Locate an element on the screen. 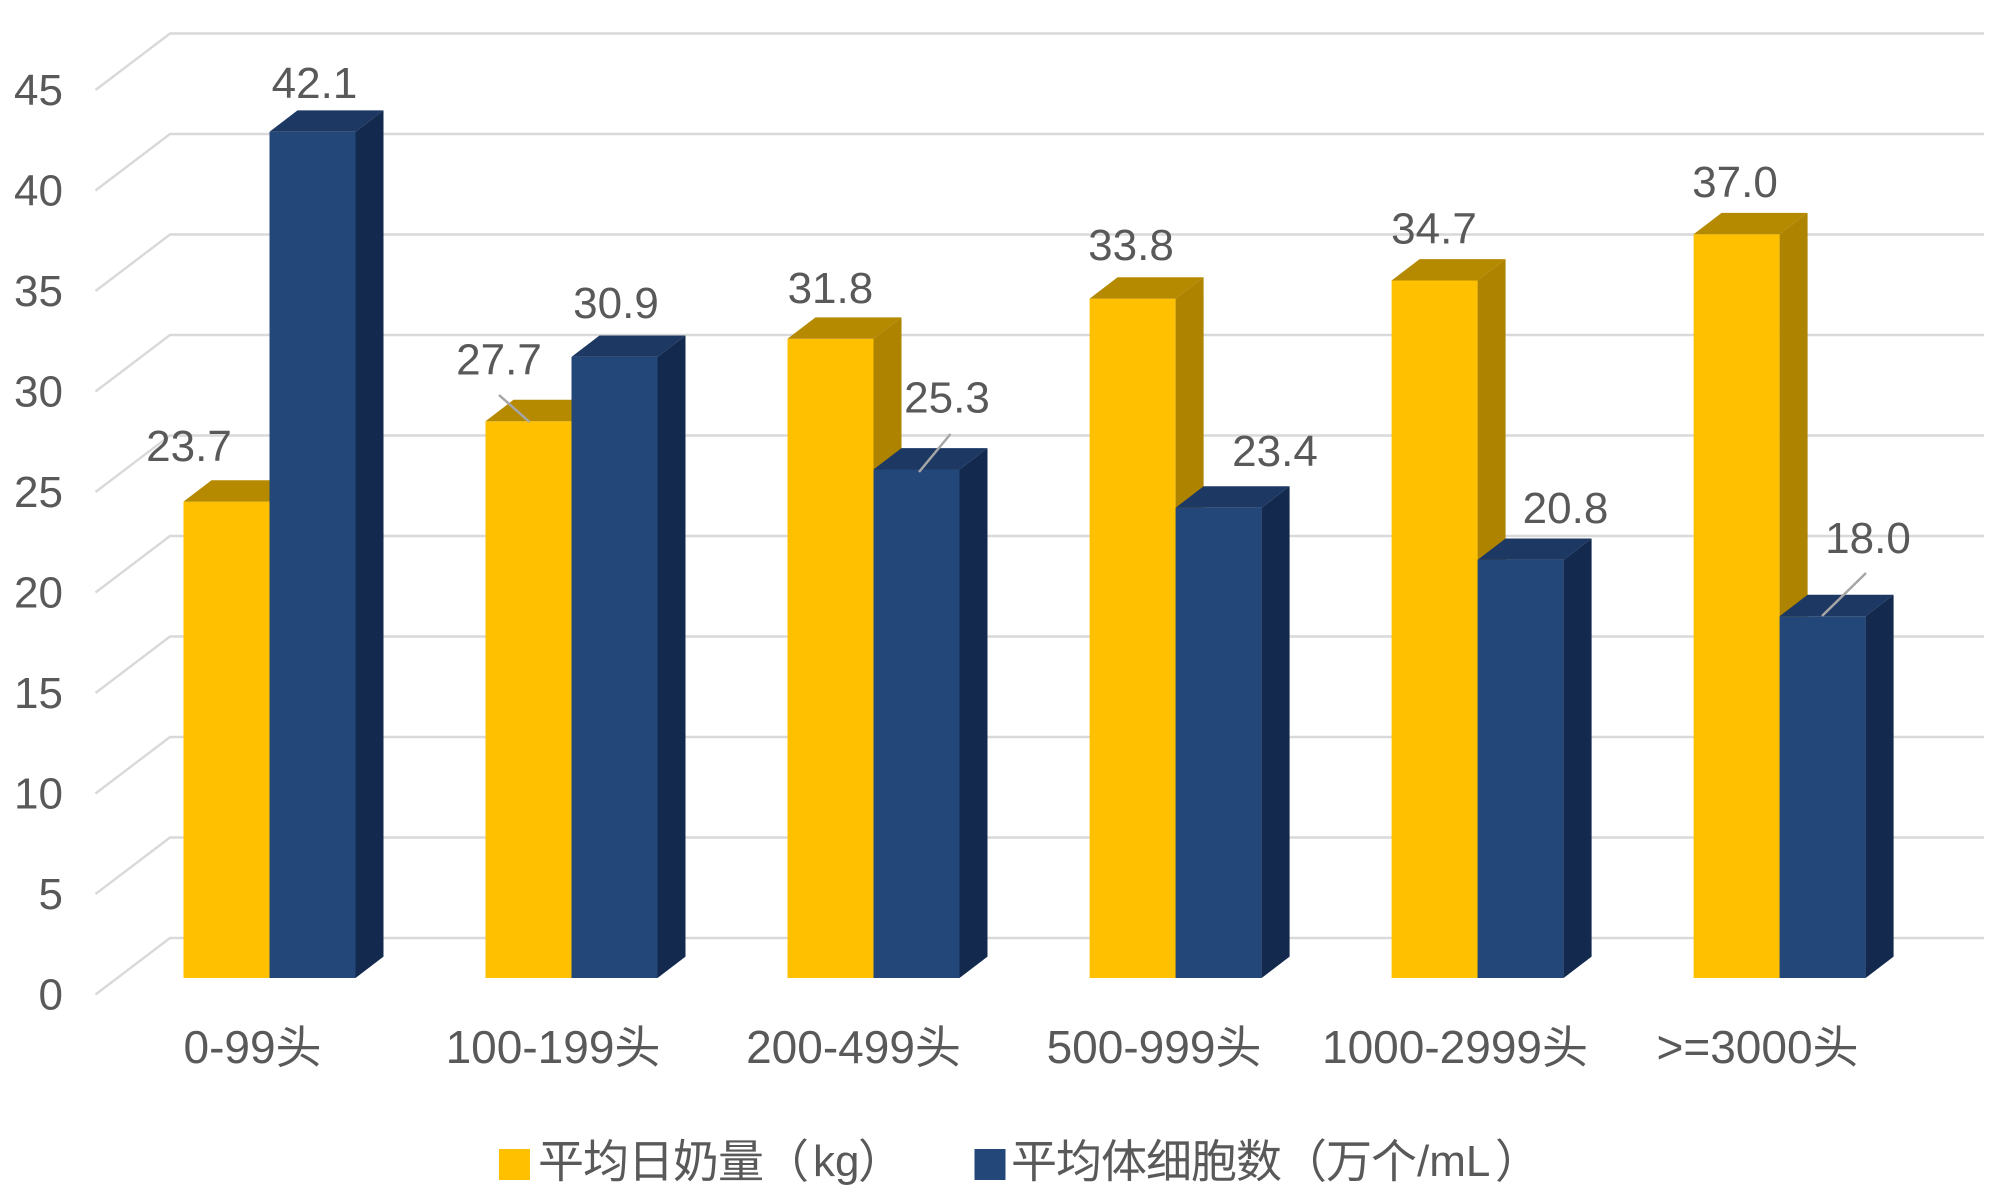 The height and width of the screenshot is (1197, 2001). svg-text: 25 is located at coordinates (38, 492).